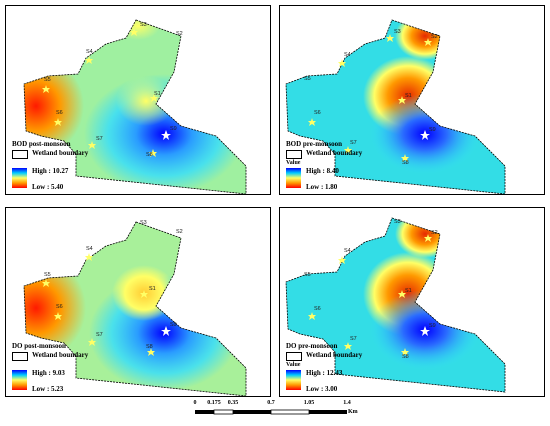 Image resolution: width=550 pixels, height=426 pixels. Describe the element at coordinates (309, 403) in the screenshot. I see `scale-tick: 1.05` at that location.